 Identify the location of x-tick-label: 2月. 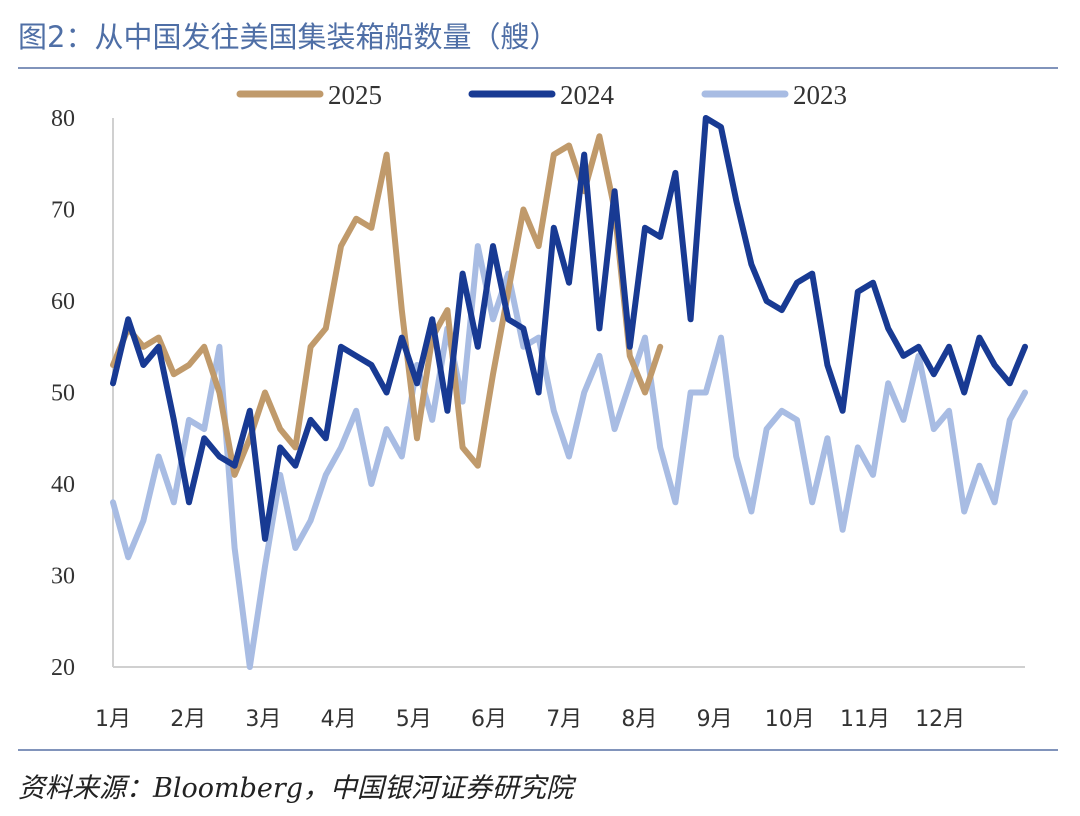
(188, 719).